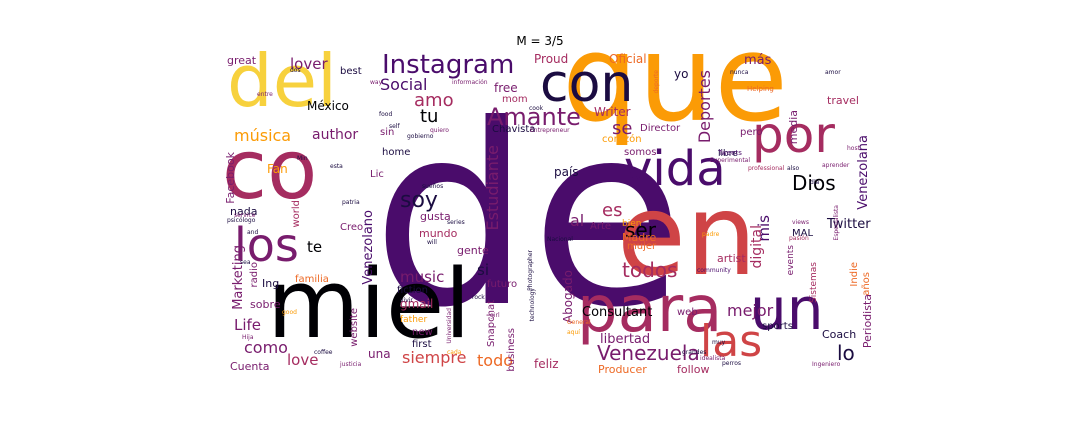 Image resolution: width=1080 pixels, height=432 pixels. Describe the element at coordinates (368, 247) in the screenshot. I see `word-venezolano: Venezolano` at that location.